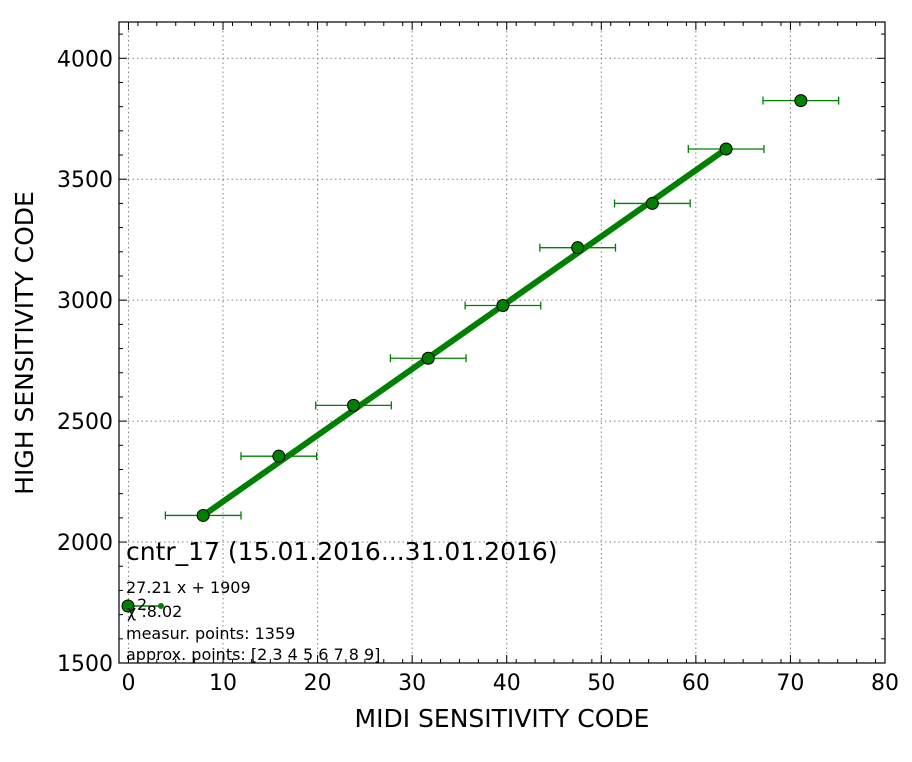 This screenshot has width=912, height=762. Describe the element at coordinates (85, 664) in the screenshot. I see `y-tick-label: 1500` at that location.